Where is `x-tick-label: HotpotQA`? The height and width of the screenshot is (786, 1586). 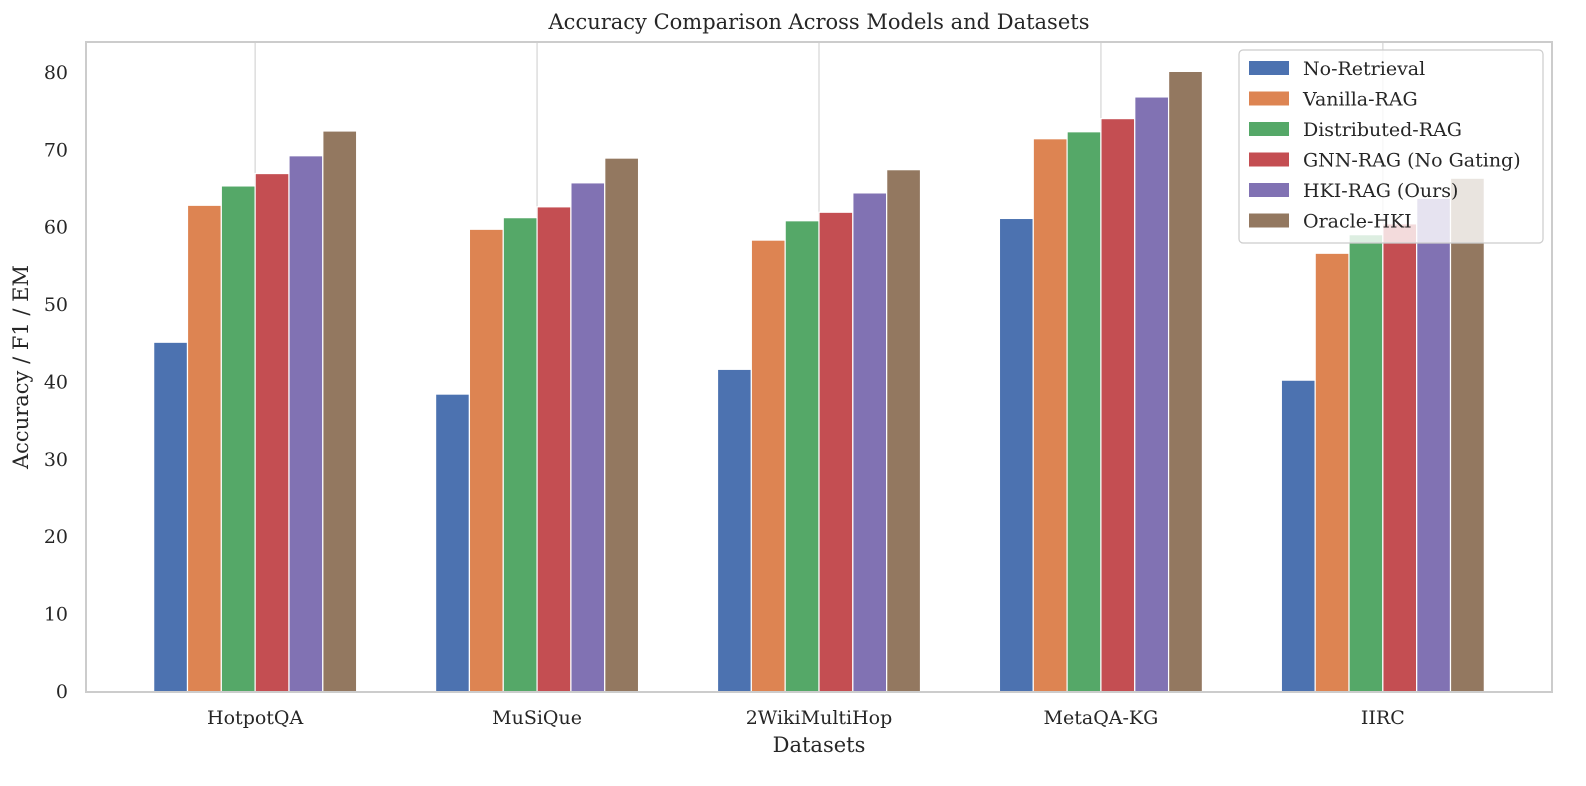
x-tick-label: HotpotQA is located at coordinates (255, 718).